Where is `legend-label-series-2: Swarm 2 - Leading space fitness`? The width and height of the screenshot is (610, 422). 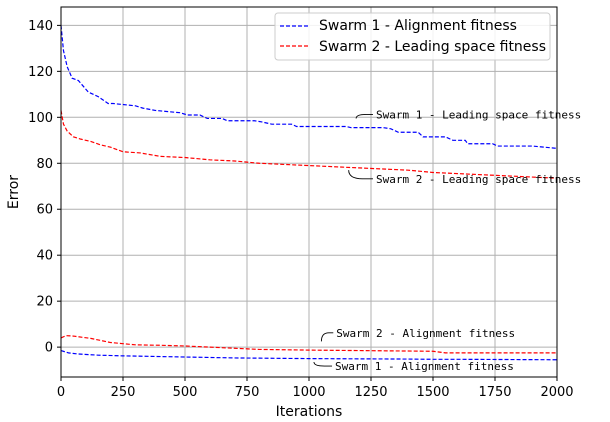
legend-label-series-2: Swarm 2 - Leading space fitness is located at coordinates (432, 47).